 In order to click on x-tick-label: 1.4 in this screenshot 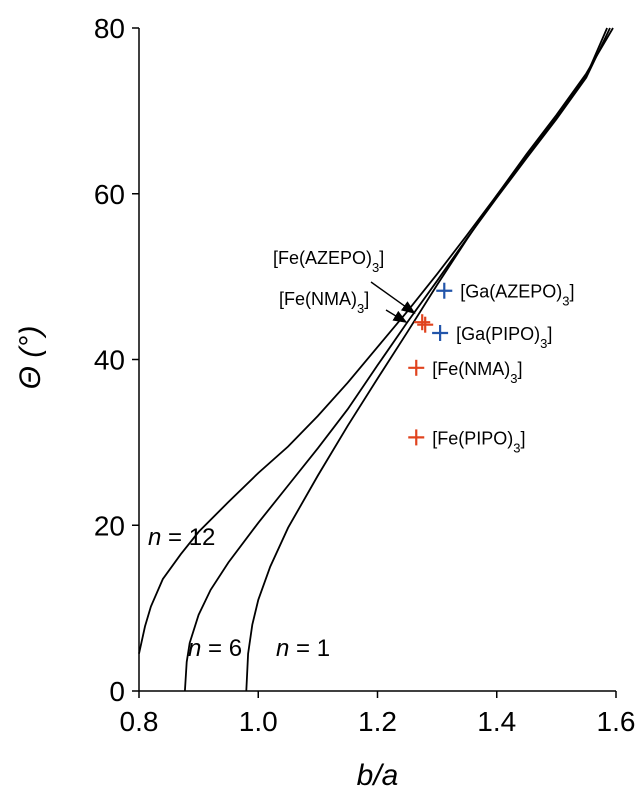, I will do `click(496, 721)`.